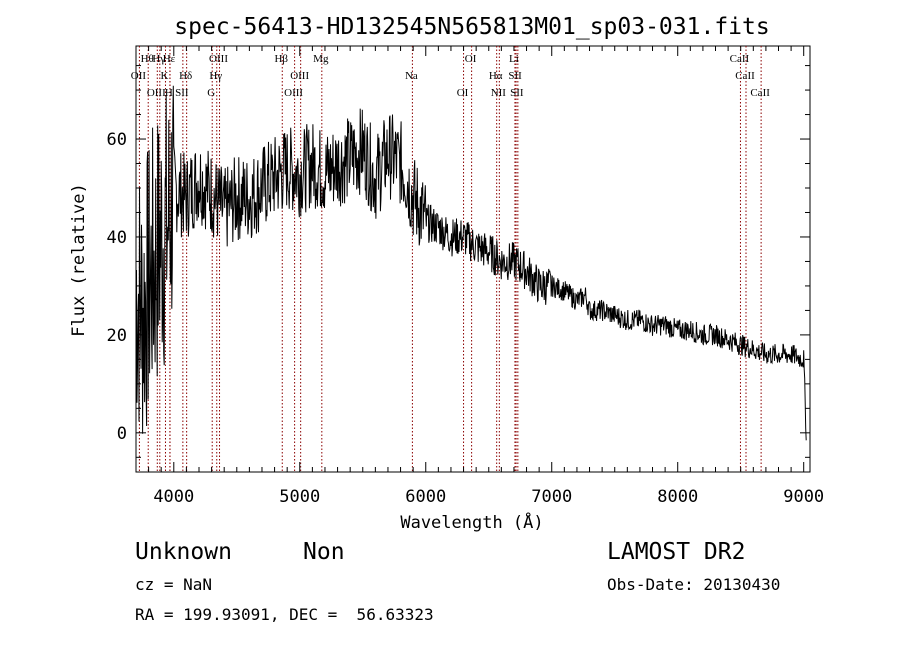 The width and height of the screenshot is (900, 649). What do you see at coordinates (185, 76) in the screenshot?
I see `marker-label: Hδ` at bounding box center [185, 76].